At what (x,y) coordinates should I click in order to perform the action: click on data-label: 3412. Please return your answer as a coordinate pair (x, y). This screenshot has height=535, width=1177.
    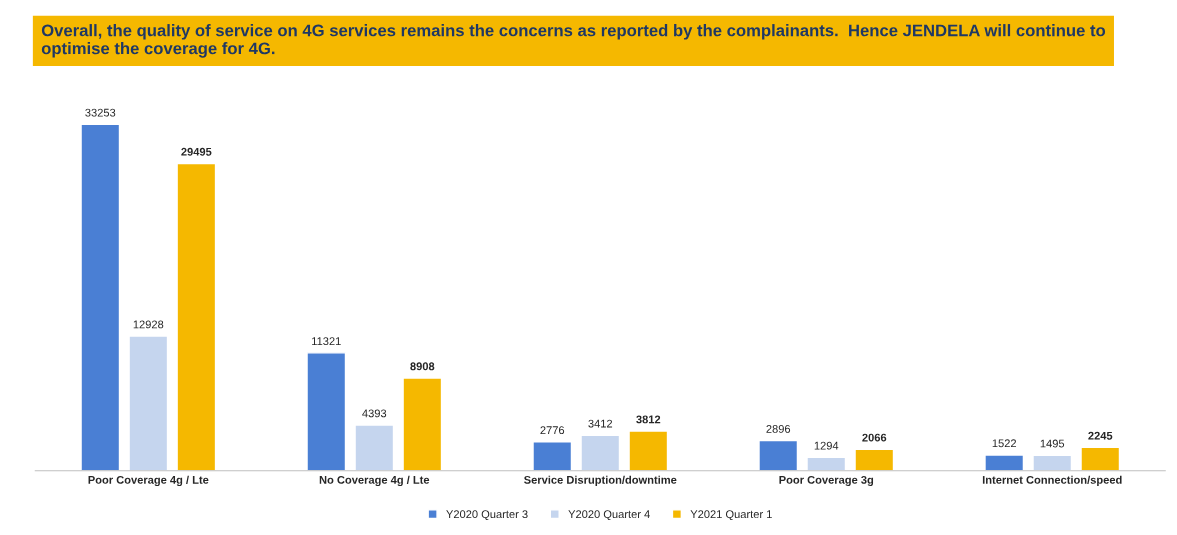
    Looking at the image, I should click on (600, 423).